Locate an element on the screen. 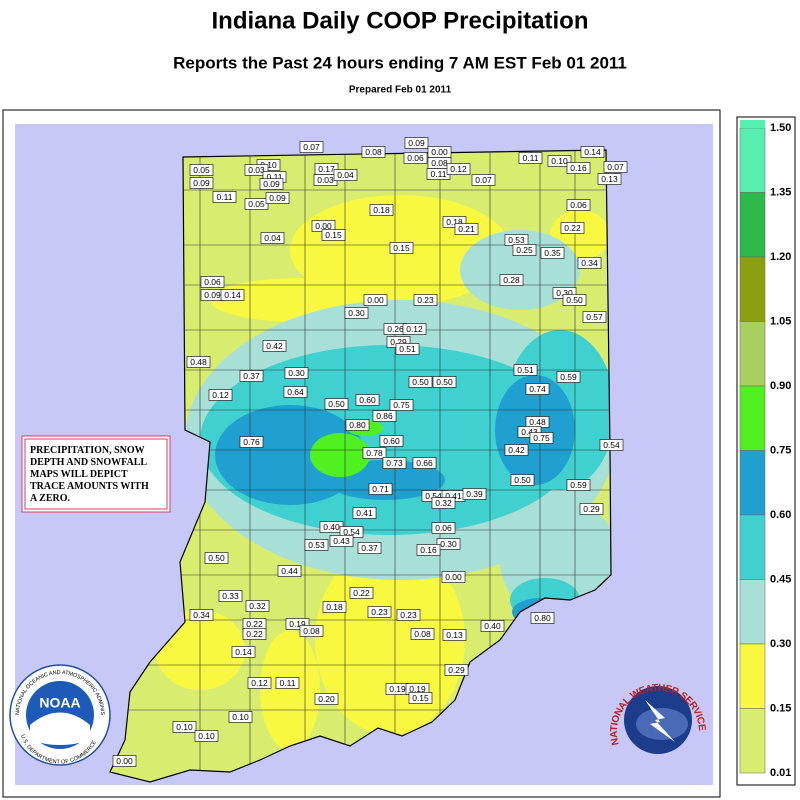 This screenshot has height=800, width=800. note-line: A ZERO. is located at coordinates (50, 498).